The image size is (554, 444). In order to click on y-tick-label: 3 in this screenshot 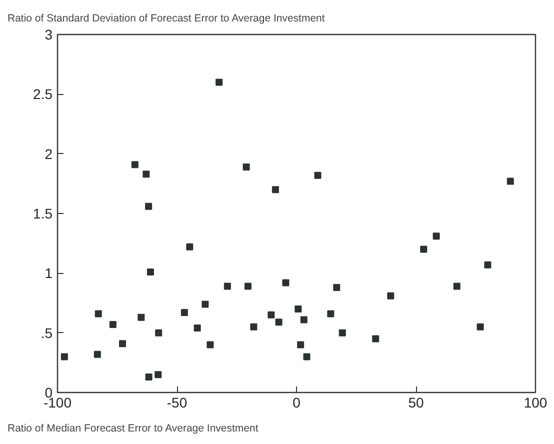, I will do `click(48, 34)`.